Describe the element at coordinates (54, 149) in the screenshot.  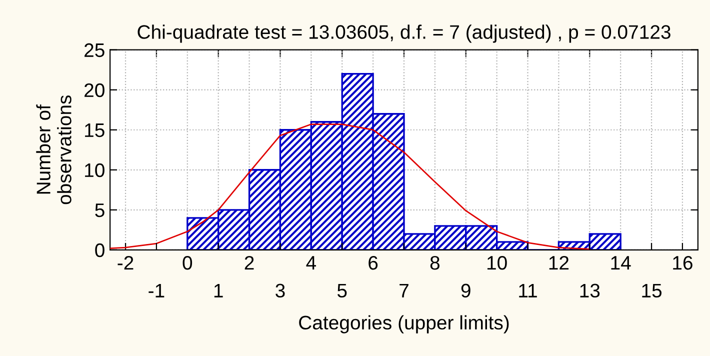
I see `y-axis-title: Number of observations` at that location.